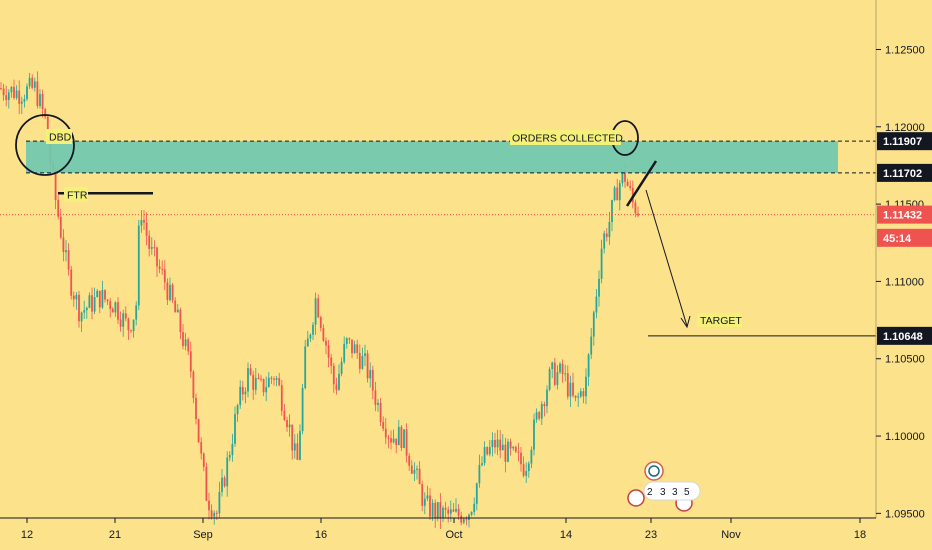 The image size is (932, 550). Describe the element at coordinates (566, 535) in the screenshot. I see `x-tick-label: 14` at that location.